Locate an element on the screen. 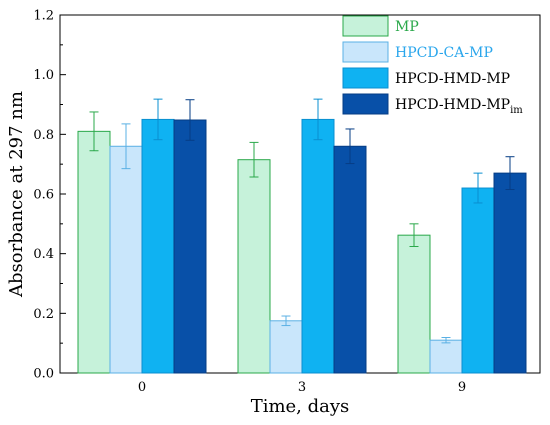 This screenshot has height=425, width=550. legend-label: HPCD-HMD-MPim is located at coordinates (459, 106).